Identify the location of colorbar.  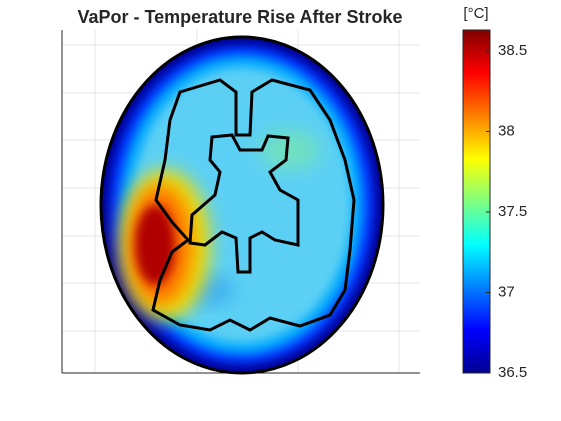
(476, 201).